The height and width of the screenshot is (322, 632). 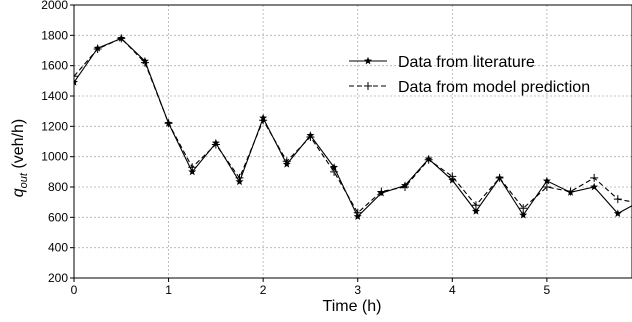 I want to click on legend-label-literature: Data from literature, so click(x=466, y=62).